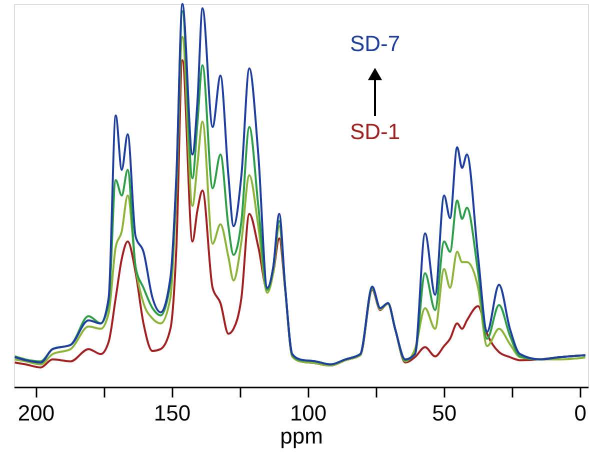  What do you see at coordinates (172, 413) in the screenshot?
I see `x-tick-label: 150` at bounding box center [172, 413].